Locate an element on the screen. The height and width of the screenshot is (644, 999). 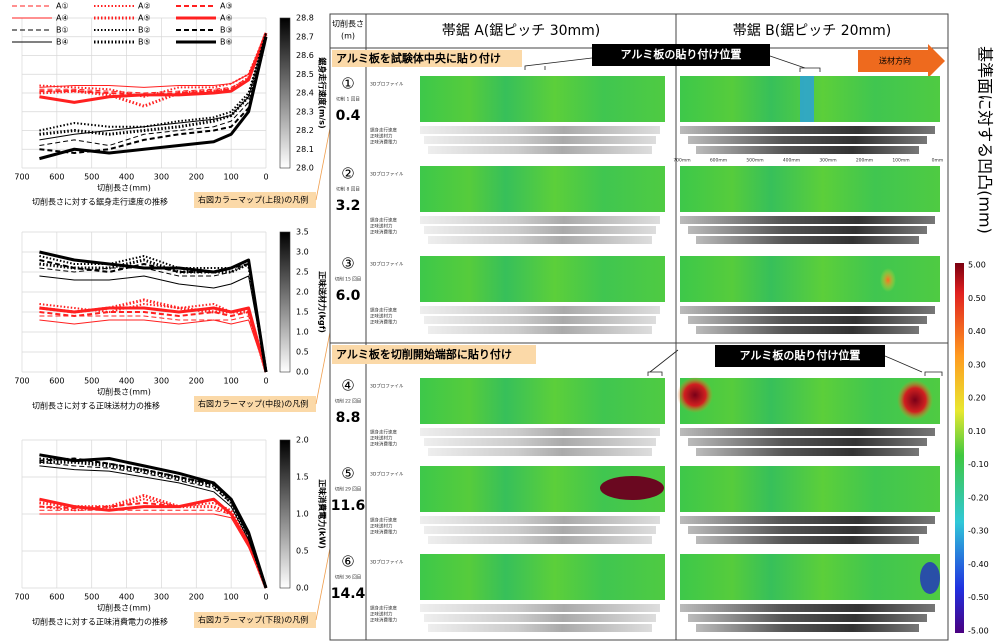
row-index: ① is located at coordinates (347, 84).